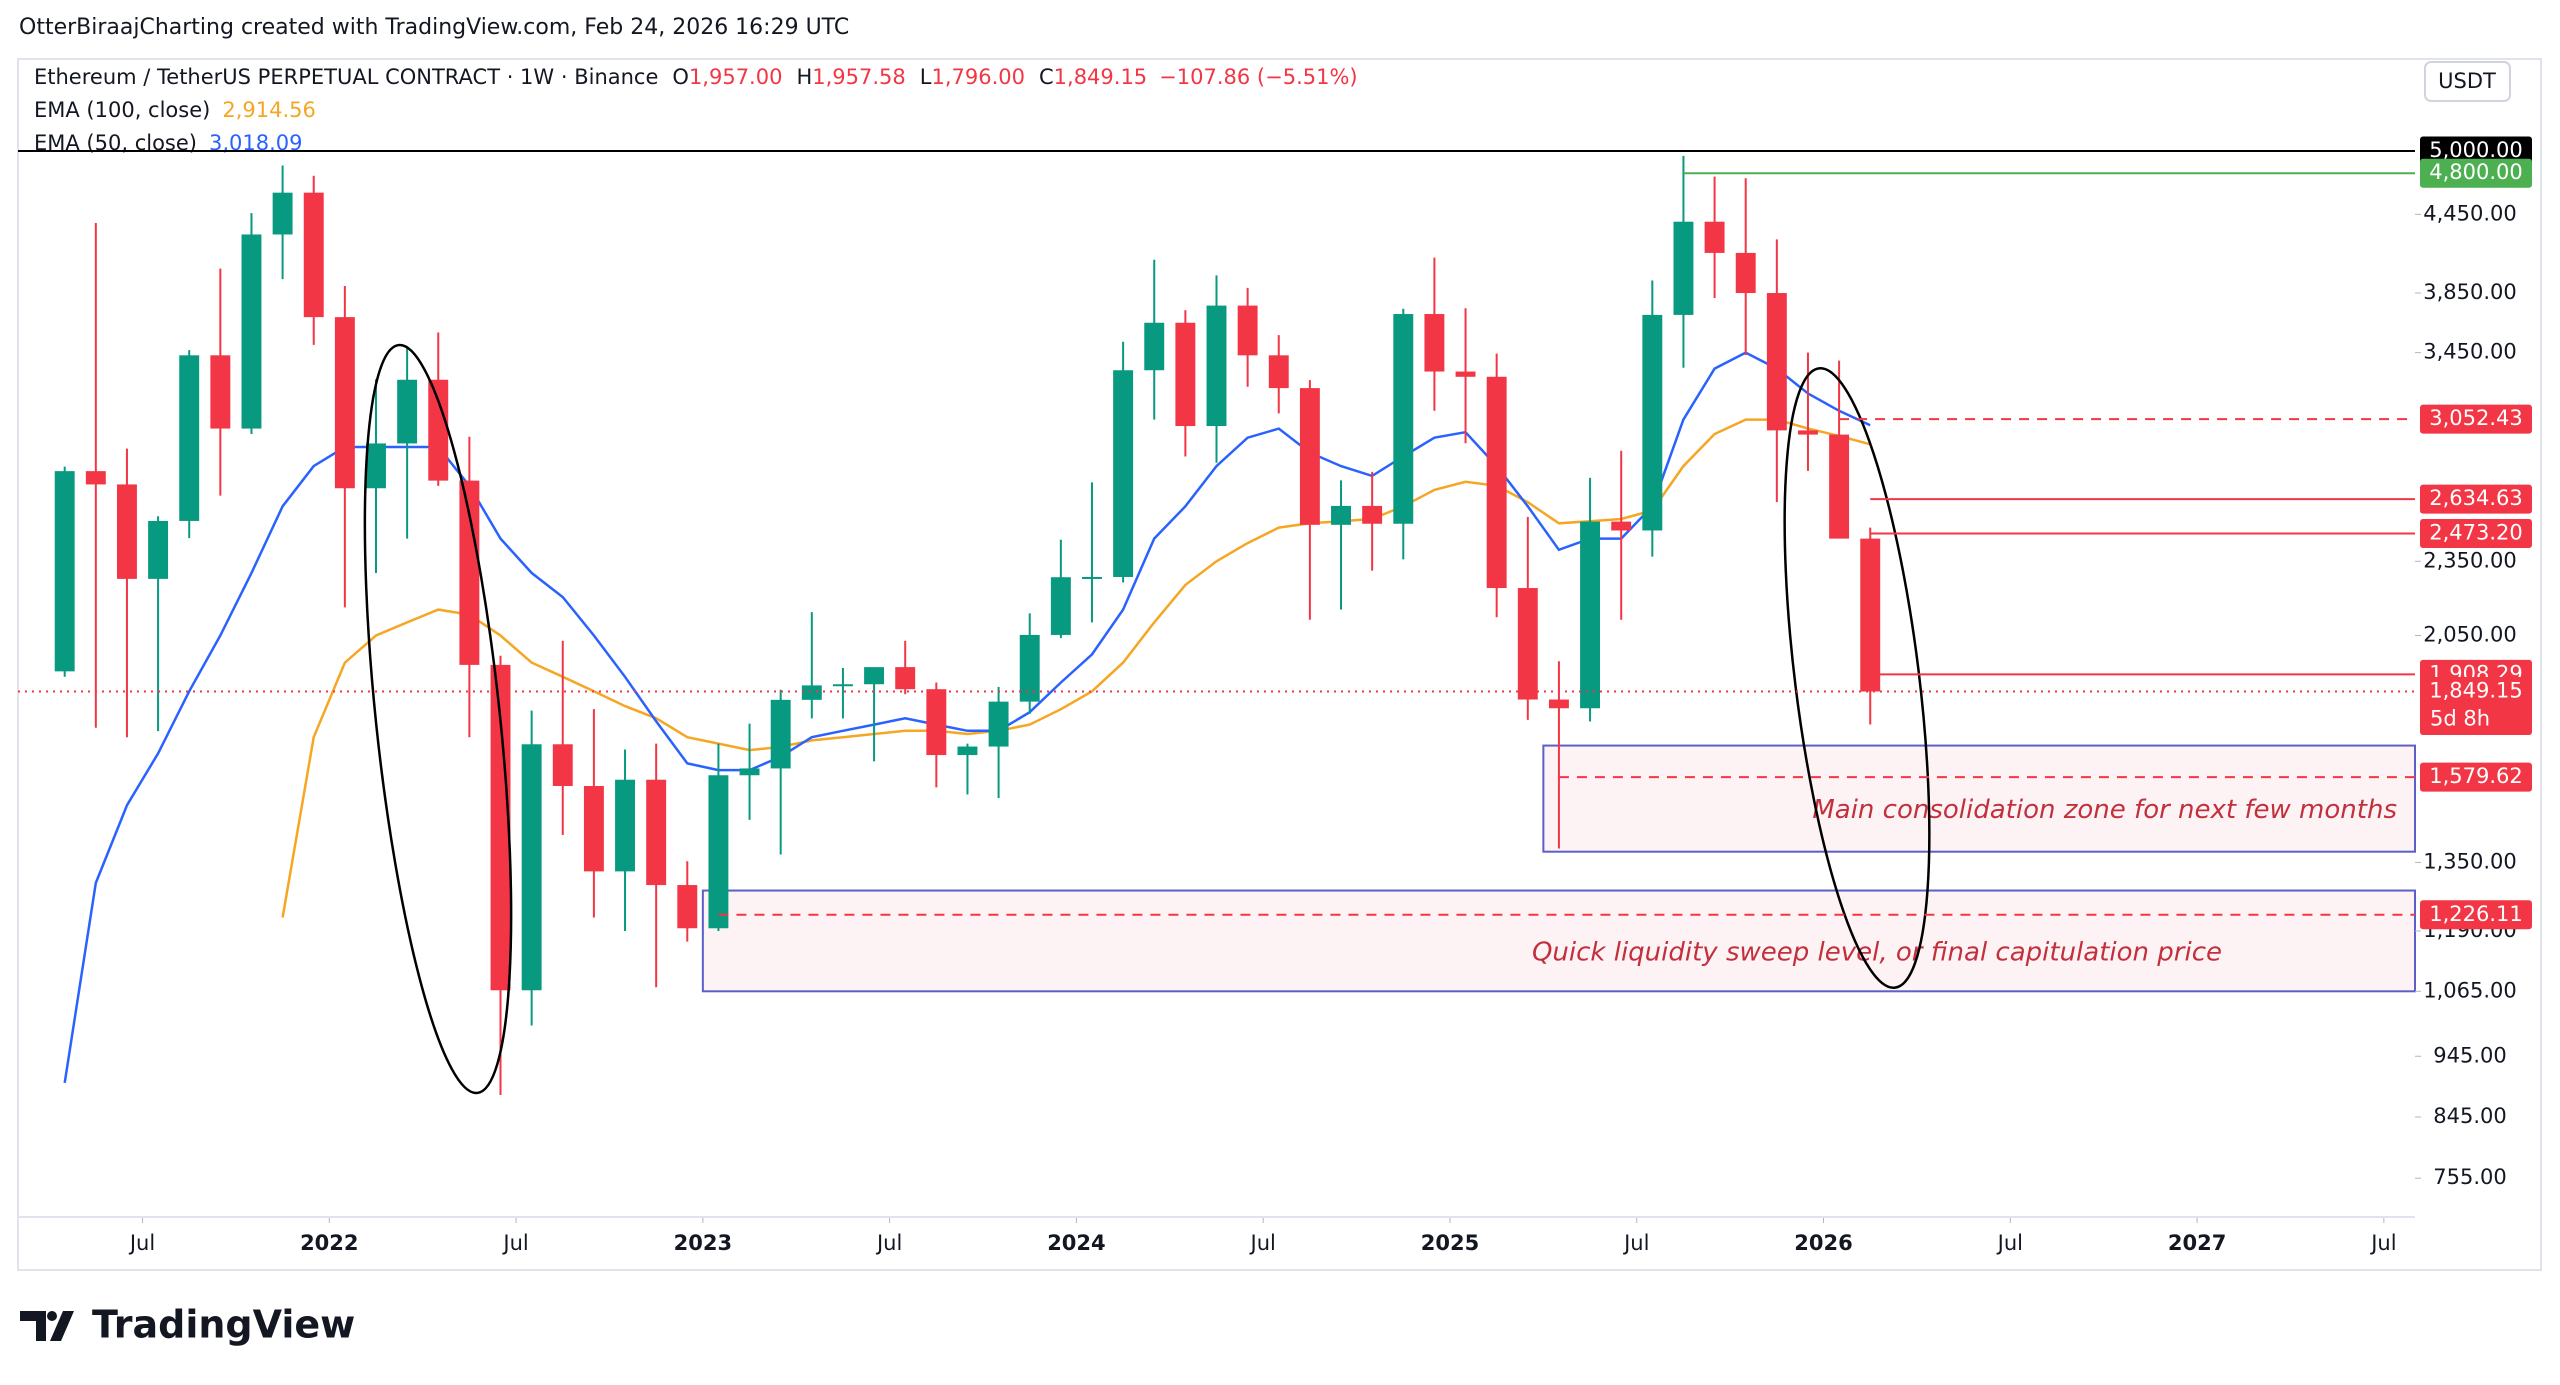 This screenshot has width=2560, height=1385. I want to click on x-tick-label: 2023, so click(703, 1243).